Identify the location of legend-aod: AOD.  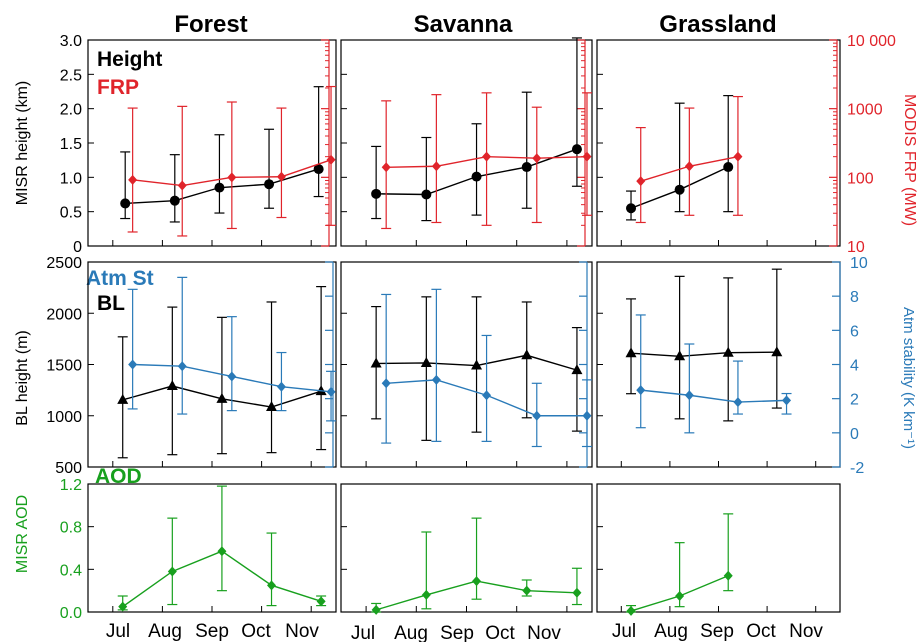
(118, 476).